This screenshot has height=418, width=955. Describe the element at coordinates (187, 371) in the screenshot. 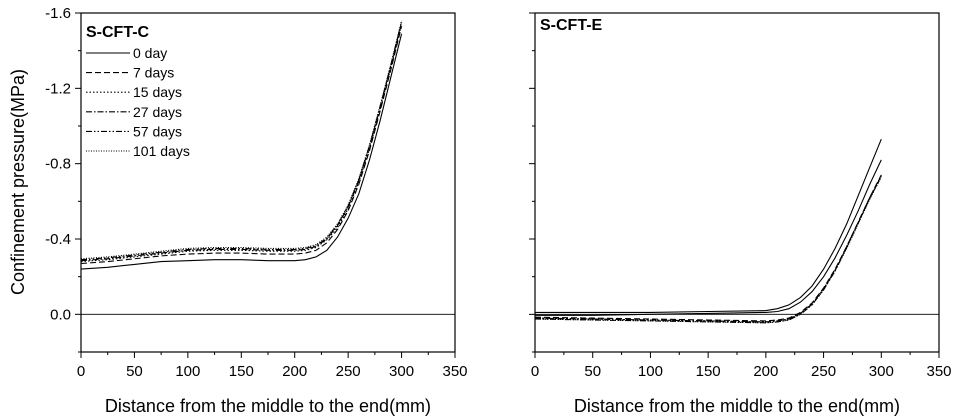

I see `left-x-tick-label: 100` at that location.